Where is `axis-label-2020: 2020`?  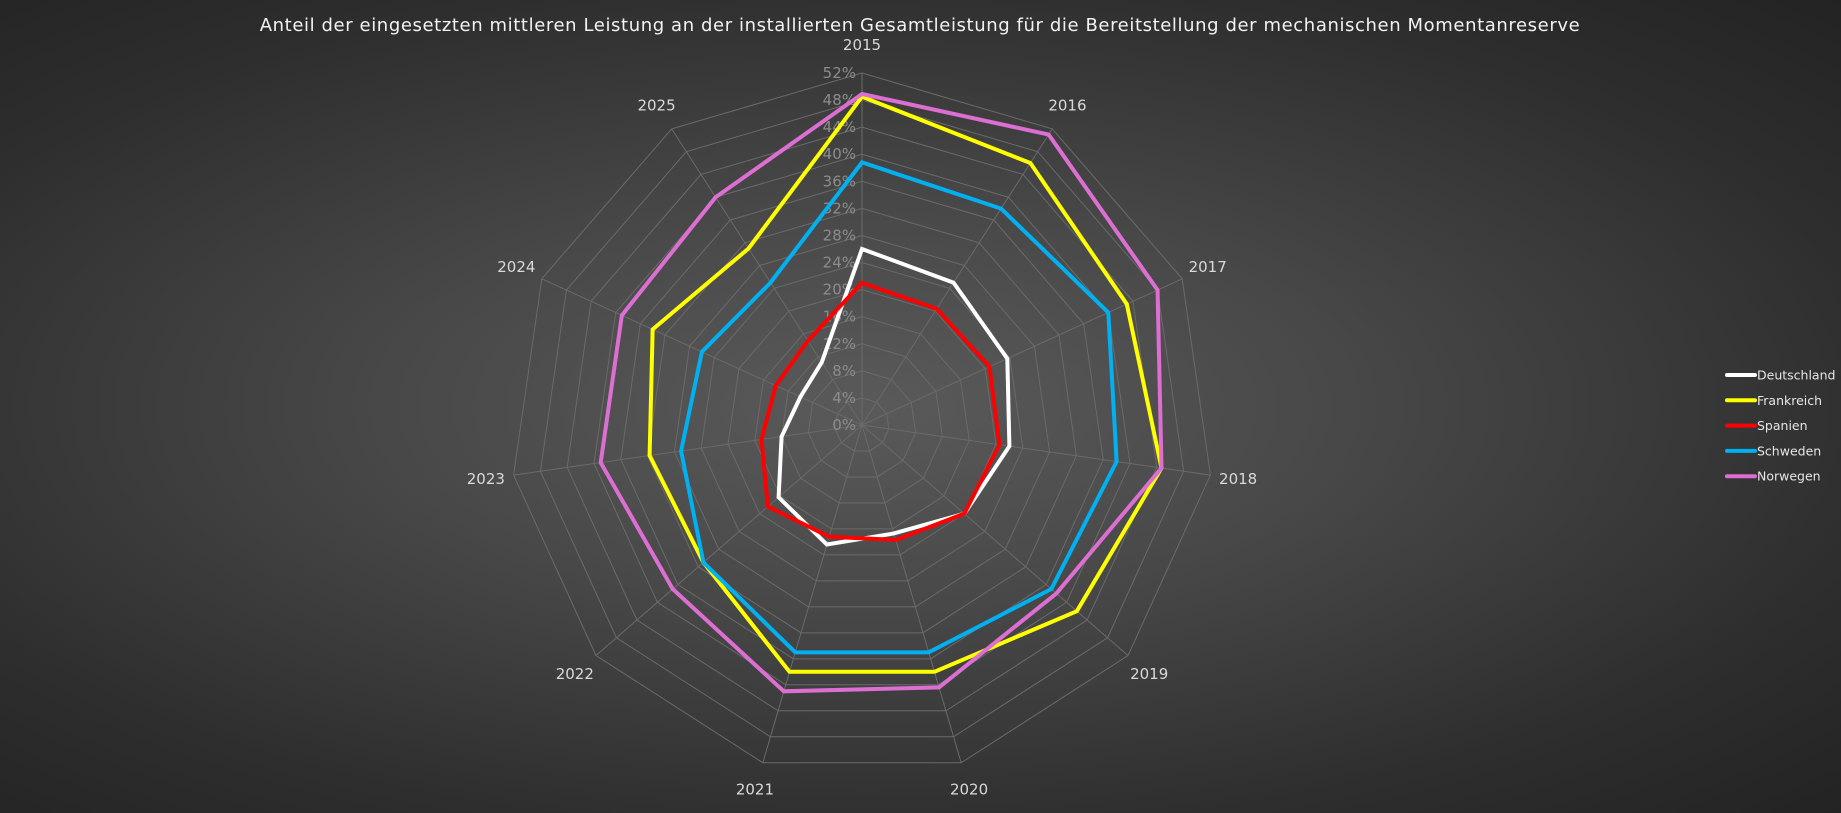
axis-label-2020: 2020 is located at coordinates (969, 790).